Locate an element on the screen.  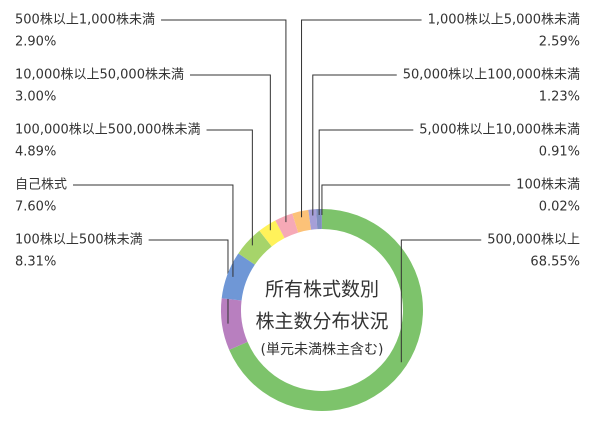
category-label: 自己株式 is located at coordinates (41, 185).